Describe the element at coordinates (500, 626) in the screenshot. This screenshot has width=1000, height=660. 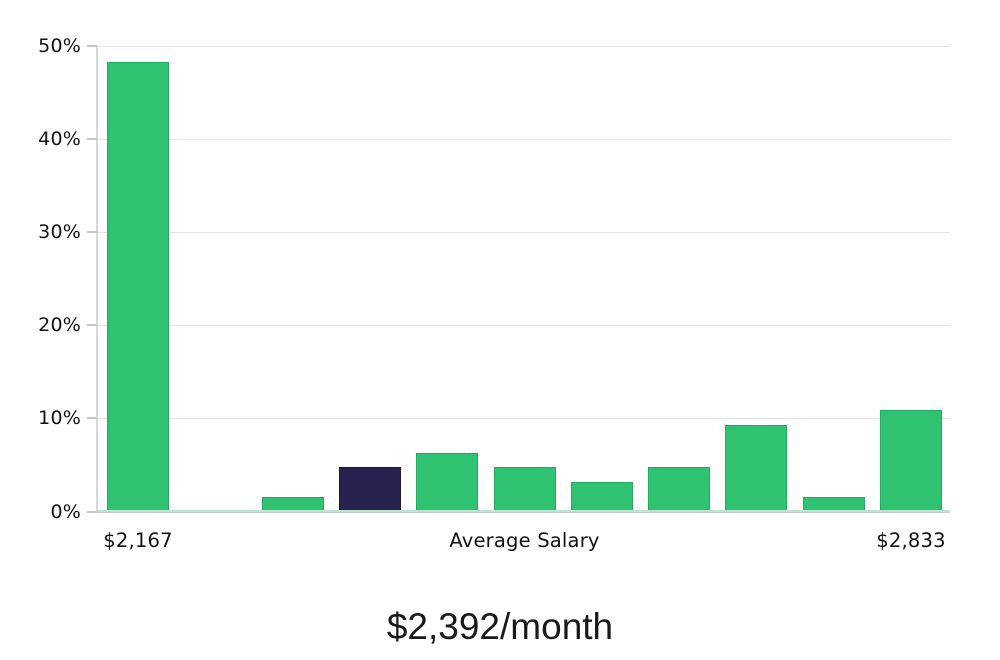
I see `average-salary-title: $2,392/month` at that location.